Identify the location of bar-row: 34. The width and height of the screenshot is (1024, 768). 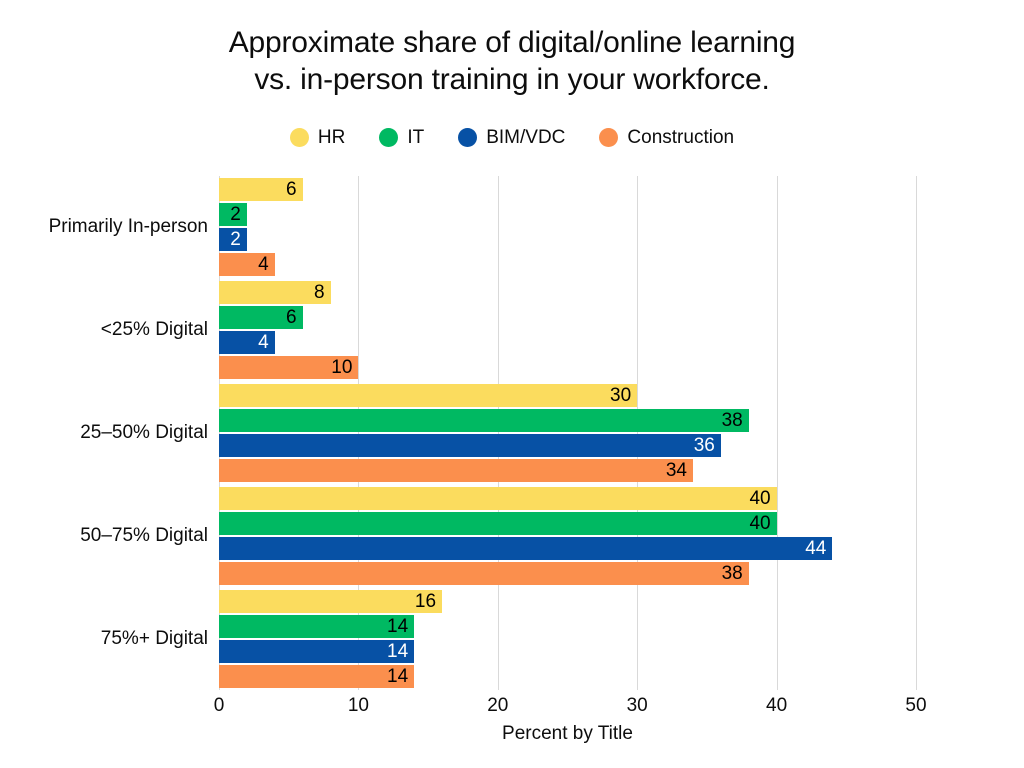
(567, 470).